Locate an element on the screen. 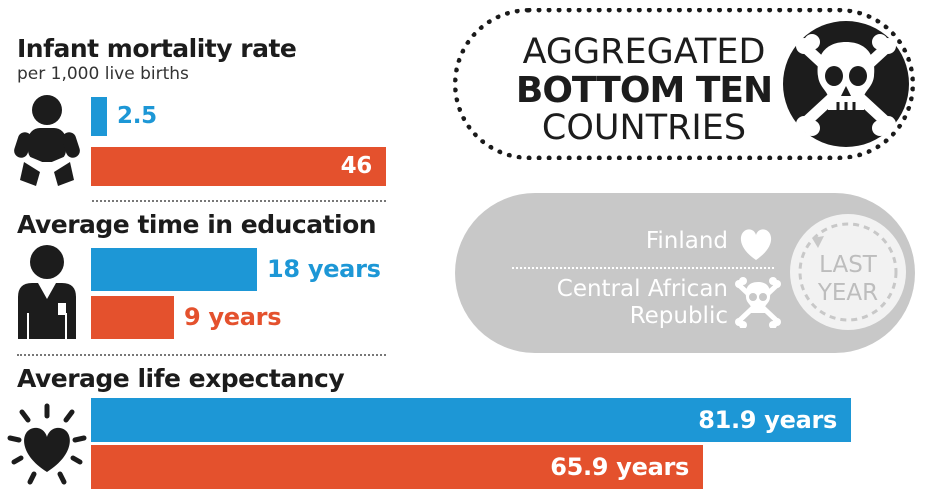 This screenshot has height=495, width=929. legend-label-finland: Finland is located at coordinates (686, 241).